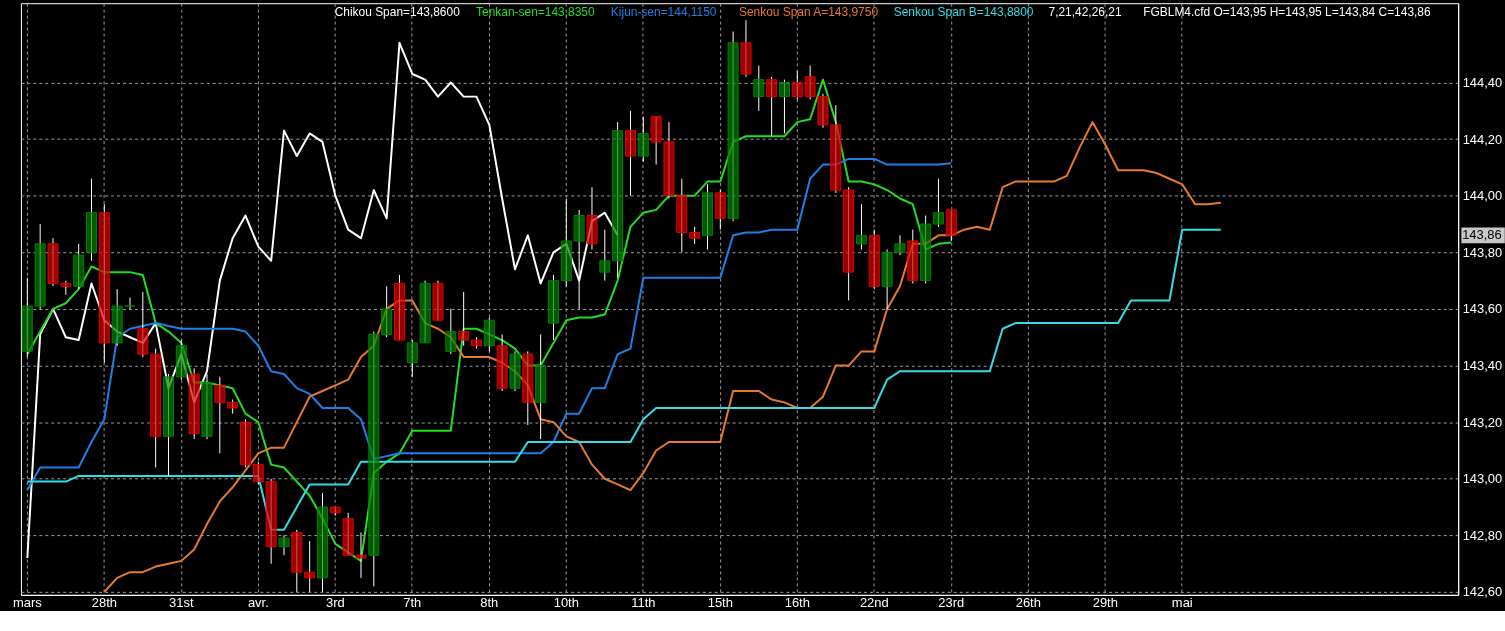 The width and height of the screenshot is (1505, 631). Describe the element at coordinates (104, 603) in the screenshot. I see `x-tick-label: 28th` at that location.